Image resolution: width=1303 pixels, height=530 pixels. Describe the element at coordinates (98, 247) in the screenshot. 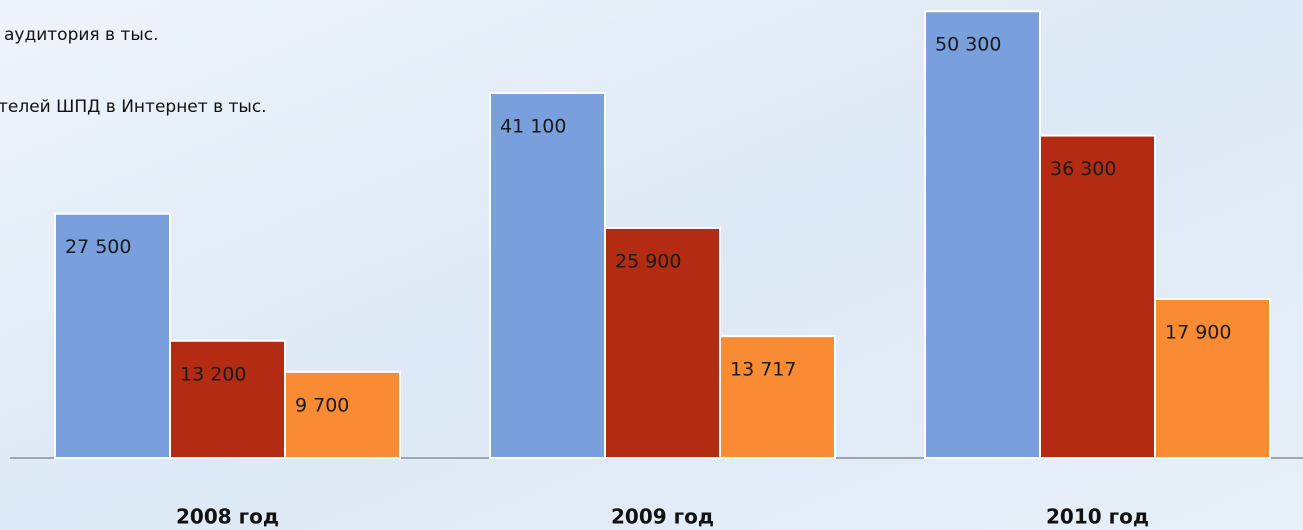

I see `data-label: 27 500` at that location.